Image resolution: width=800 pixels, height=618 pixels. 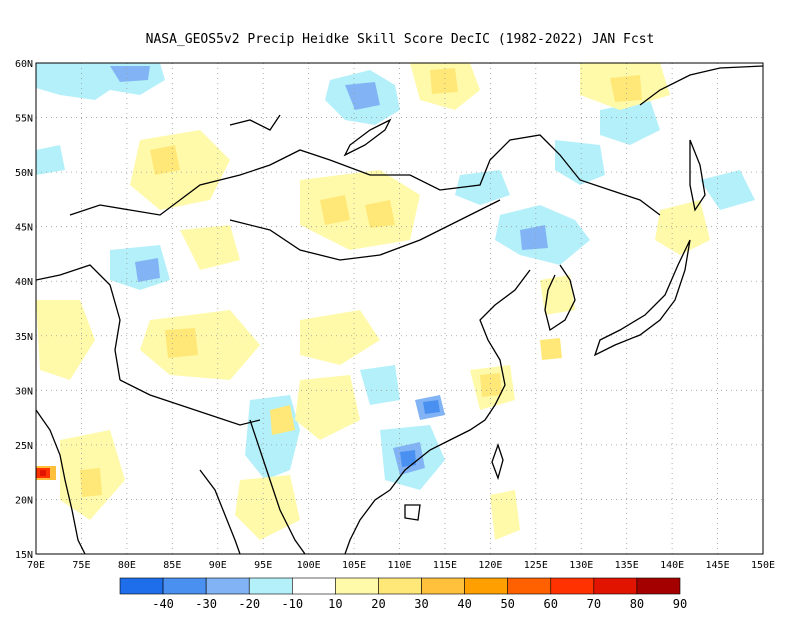 What do you see at coordinates (701, 85) in the screenshot?
I see `coastline-north` at bounding box center [701, 85].